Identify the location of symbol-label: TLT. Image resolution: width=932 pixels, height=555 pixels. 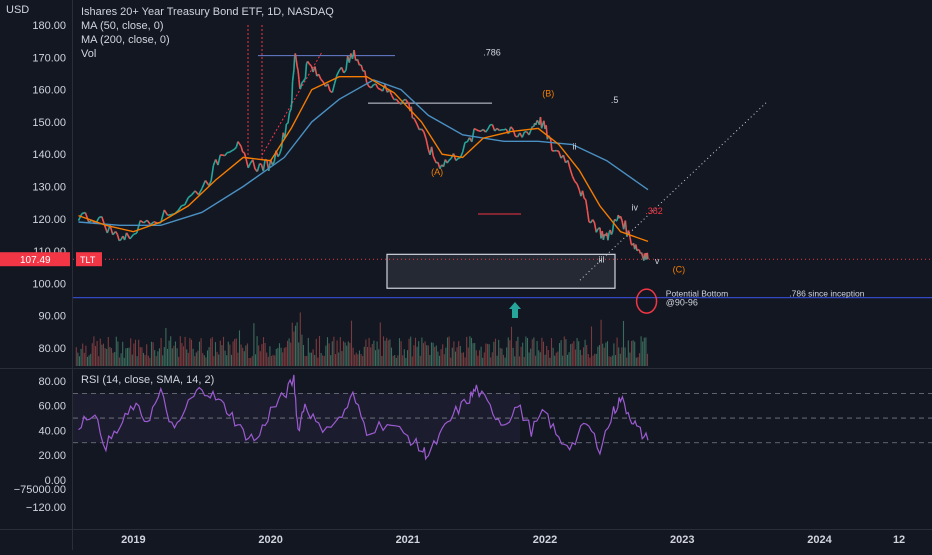
(88, 260).